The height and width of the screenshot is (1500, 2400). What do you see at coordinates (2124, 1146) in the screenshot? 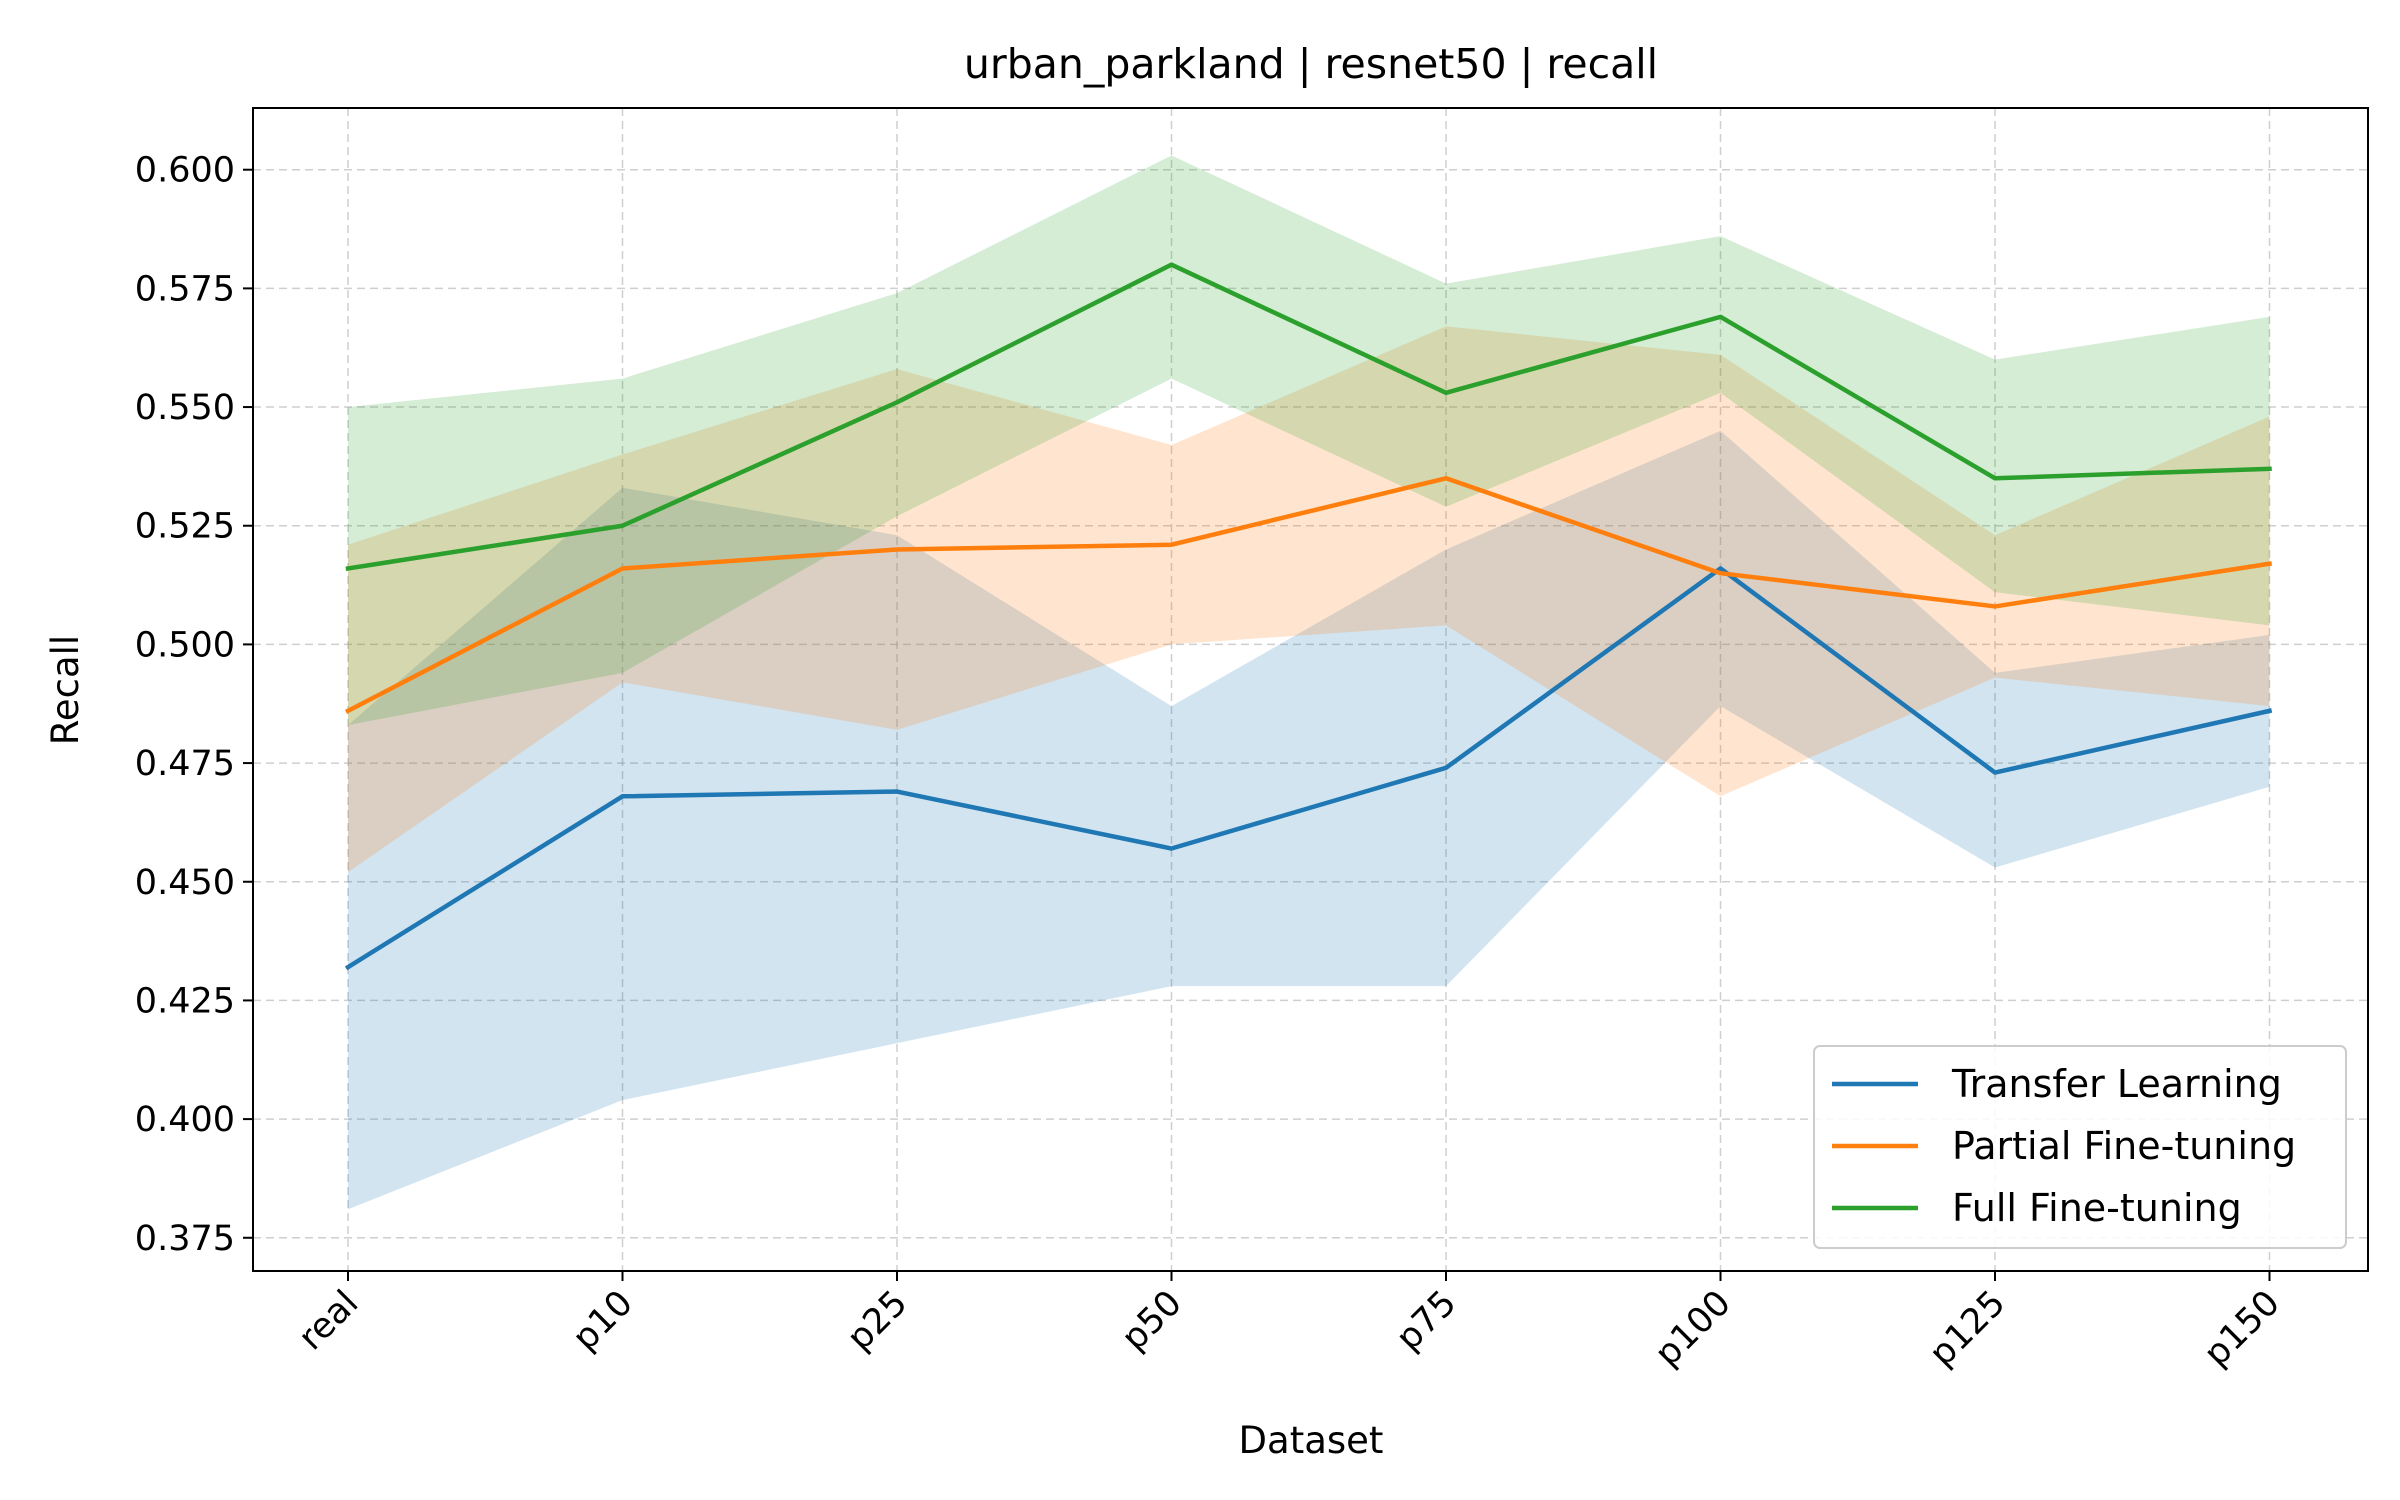
I see `legend-label: Partial Fine-tuning` at bounding box center [2124, 1146].